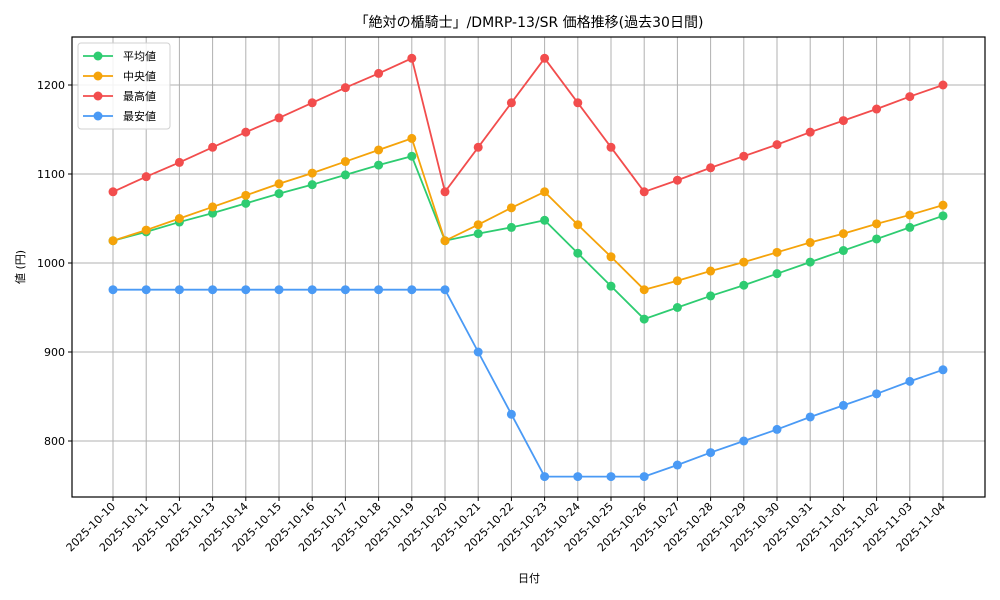 The width and height of the screenshot is (1000, 600). Describe the element at coordinates (139, 76) in the screenshot. I see `legend-label: 中央値` at that location.